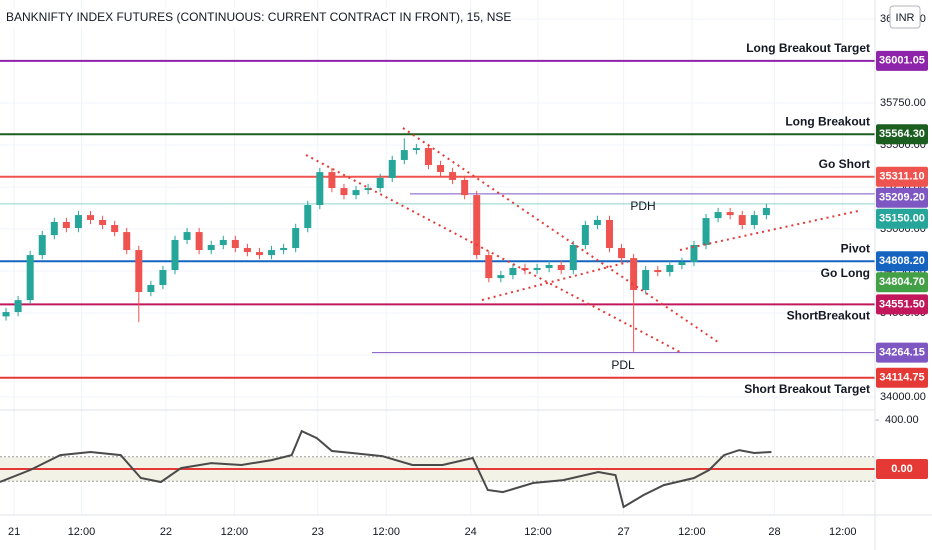 The image size is (932, 550). I want to click on value-label: 35209.20, so click(902, 198).